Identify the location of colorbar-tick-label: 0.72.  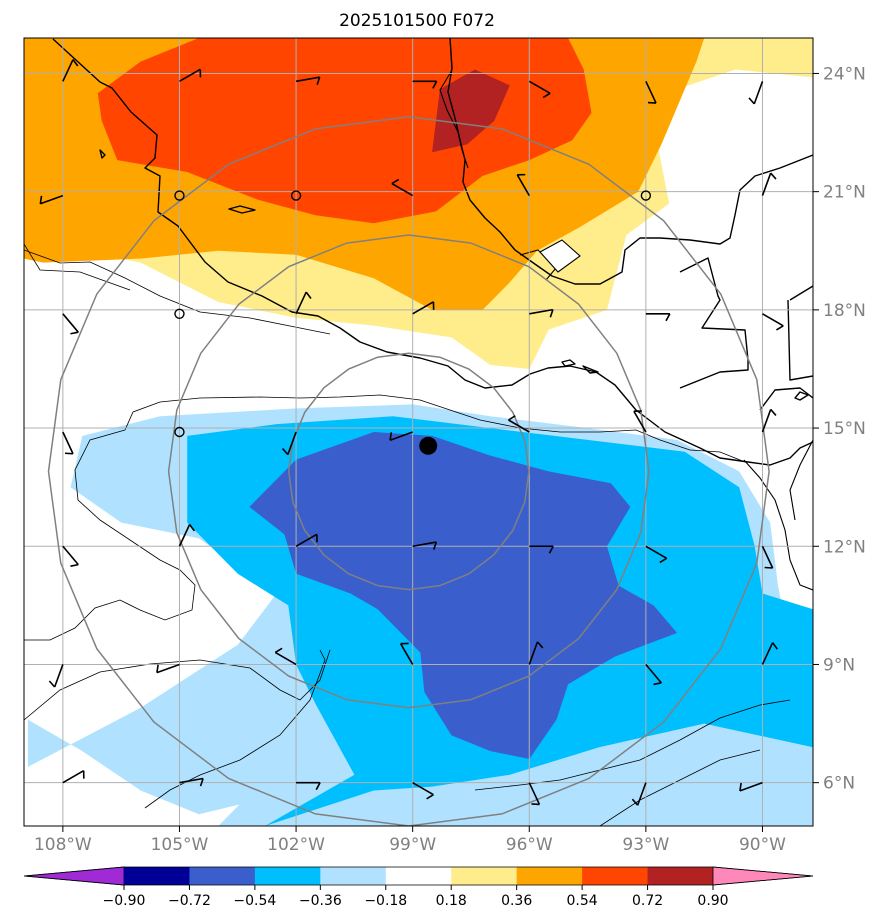
(647, 901).